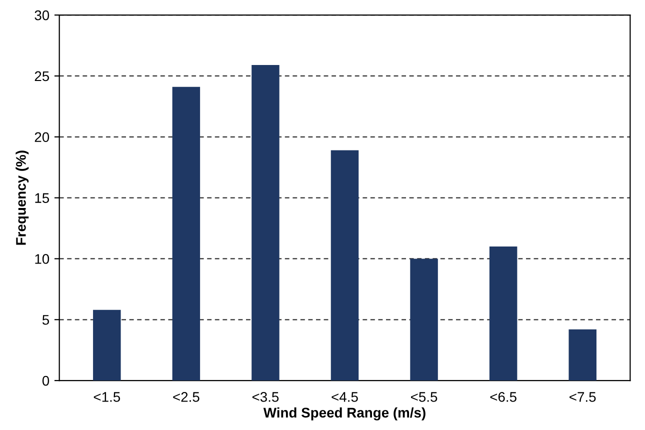  What do you see at coordinates (424, 397) in the screenshot?
I see `x-tick-label: <5.5` at bounding box center [424, 397].